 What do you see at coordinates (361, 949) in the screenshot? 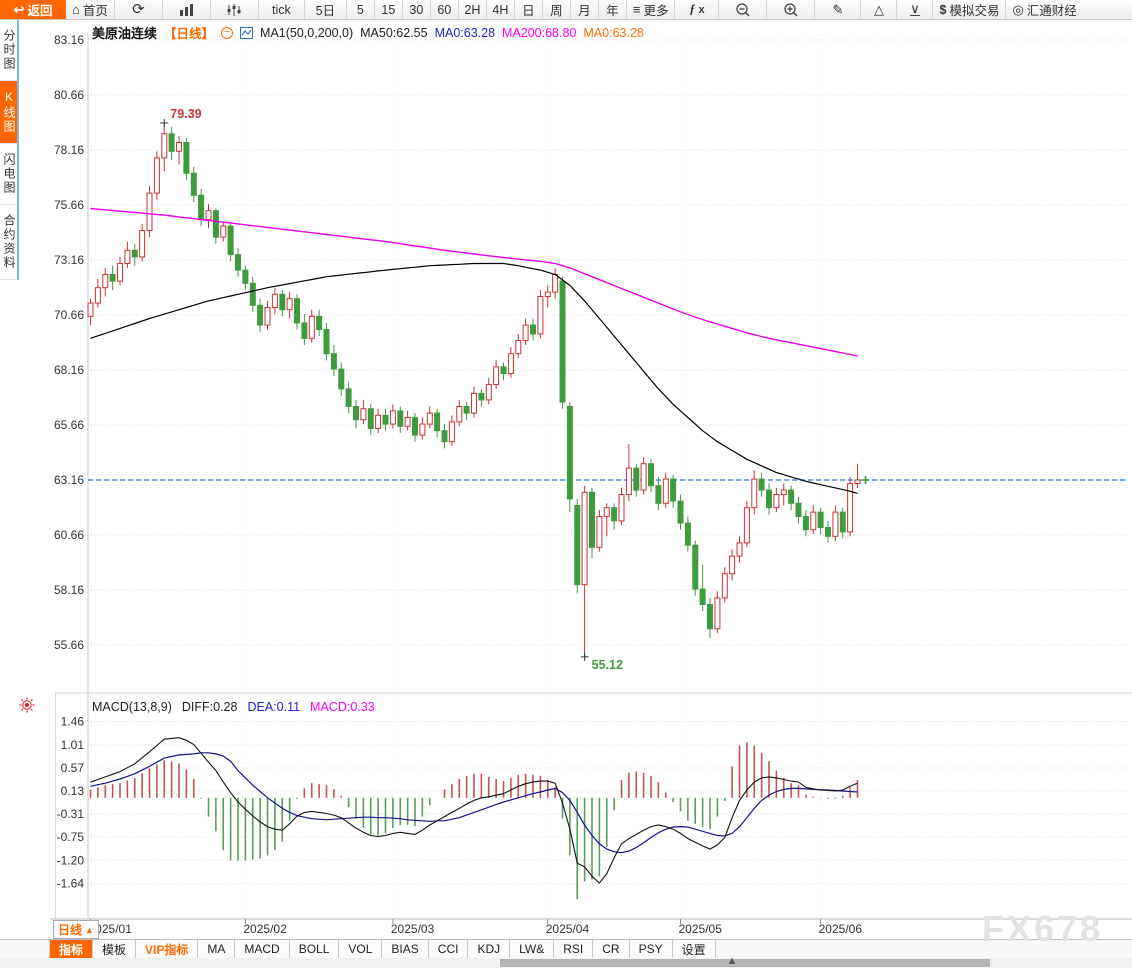
I see `tab-vol: VOL` at bounding box center [361, 949].